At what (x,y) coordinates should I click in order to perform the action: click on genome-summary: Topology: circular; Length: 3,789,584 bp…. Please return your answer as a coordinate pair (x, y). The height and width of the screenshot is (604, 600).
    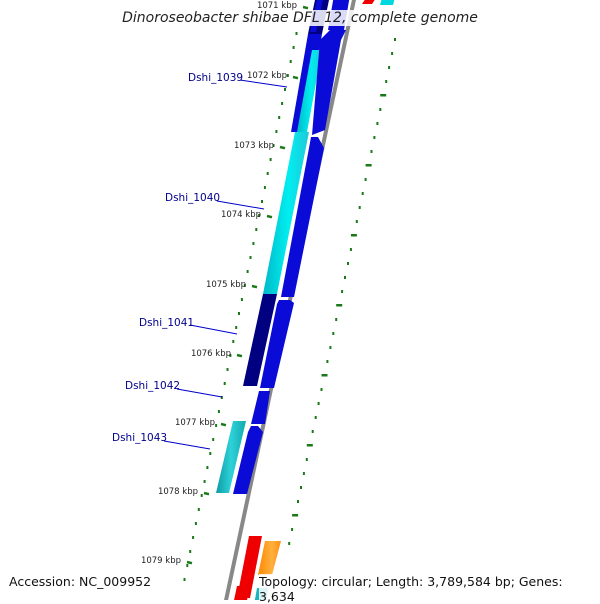
    Looking at the image, I should click on (429, 589).